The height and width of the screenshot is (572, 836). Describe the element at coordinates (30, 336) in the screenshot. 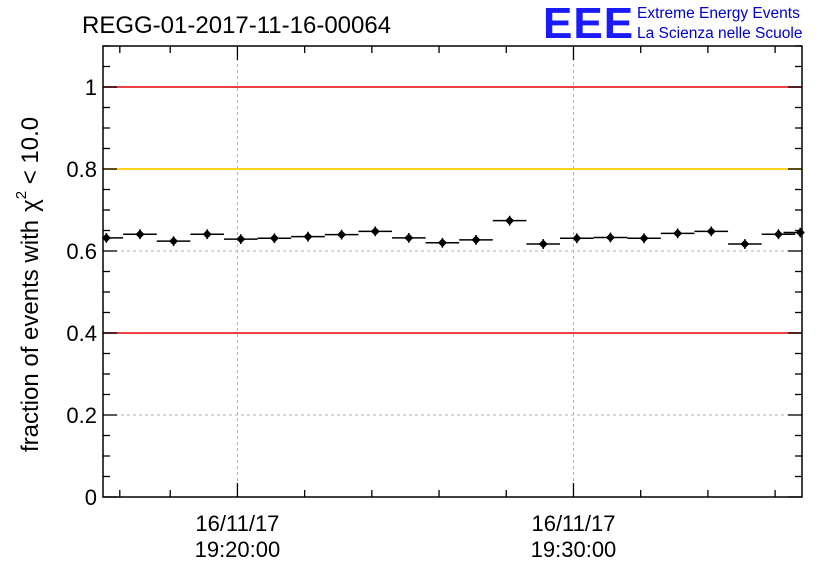

I see `y-axis-label-main: fraction of events with` at that location.